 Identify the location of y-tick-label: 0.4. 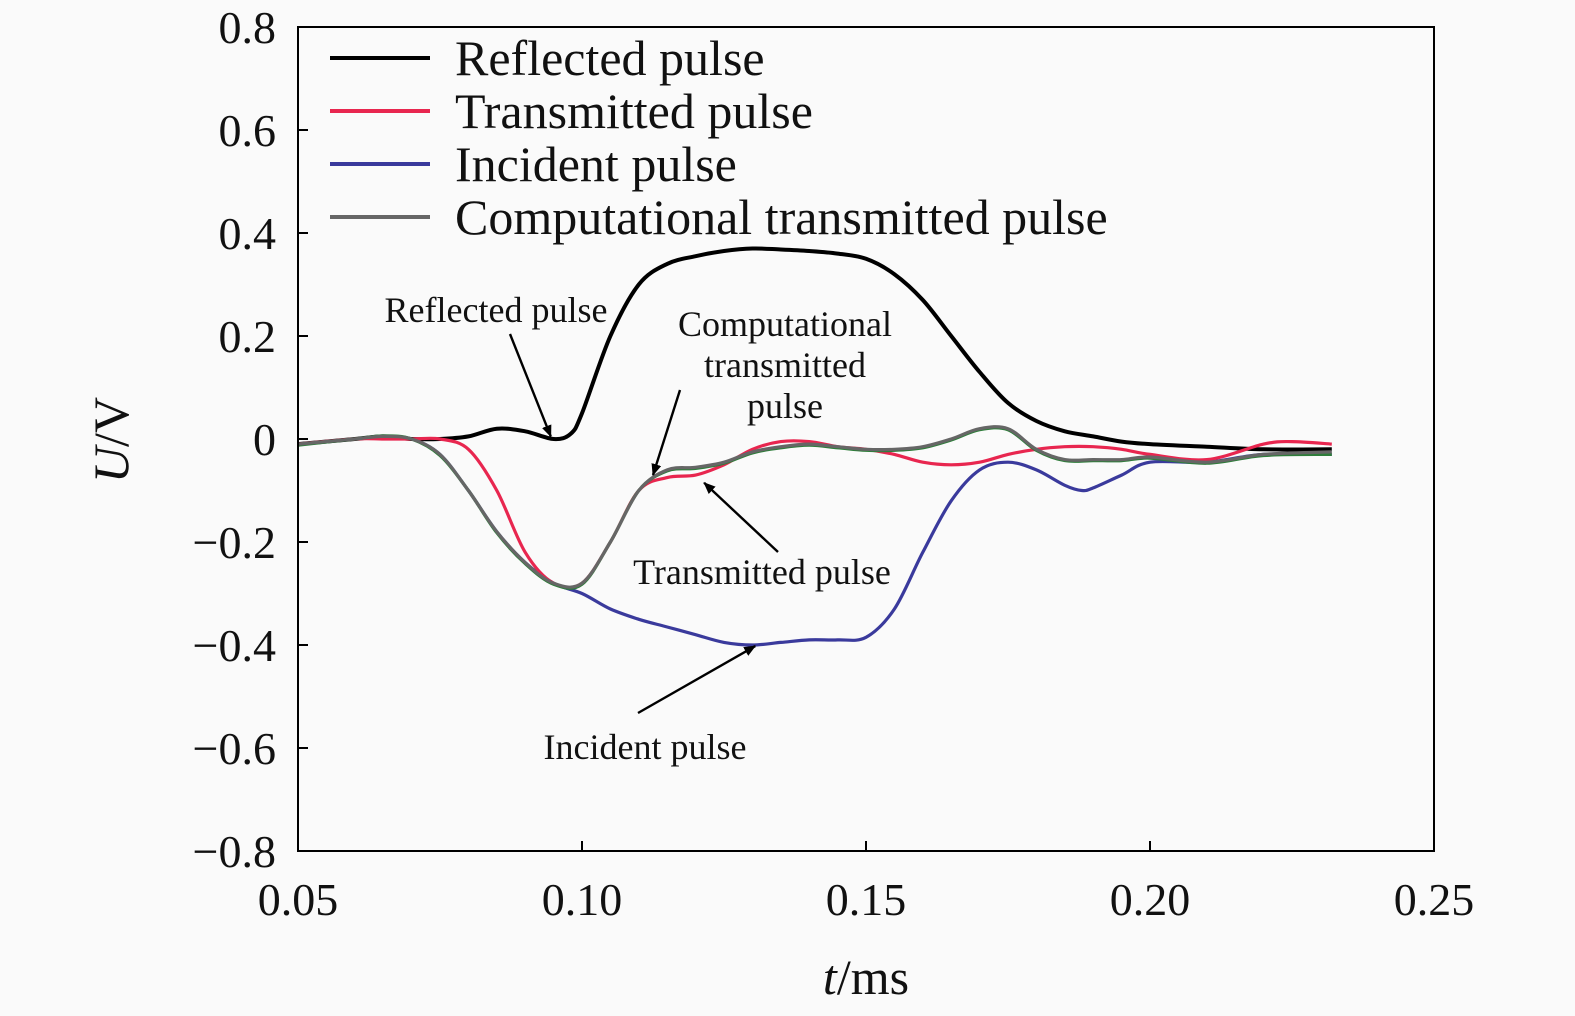
(248, 233).